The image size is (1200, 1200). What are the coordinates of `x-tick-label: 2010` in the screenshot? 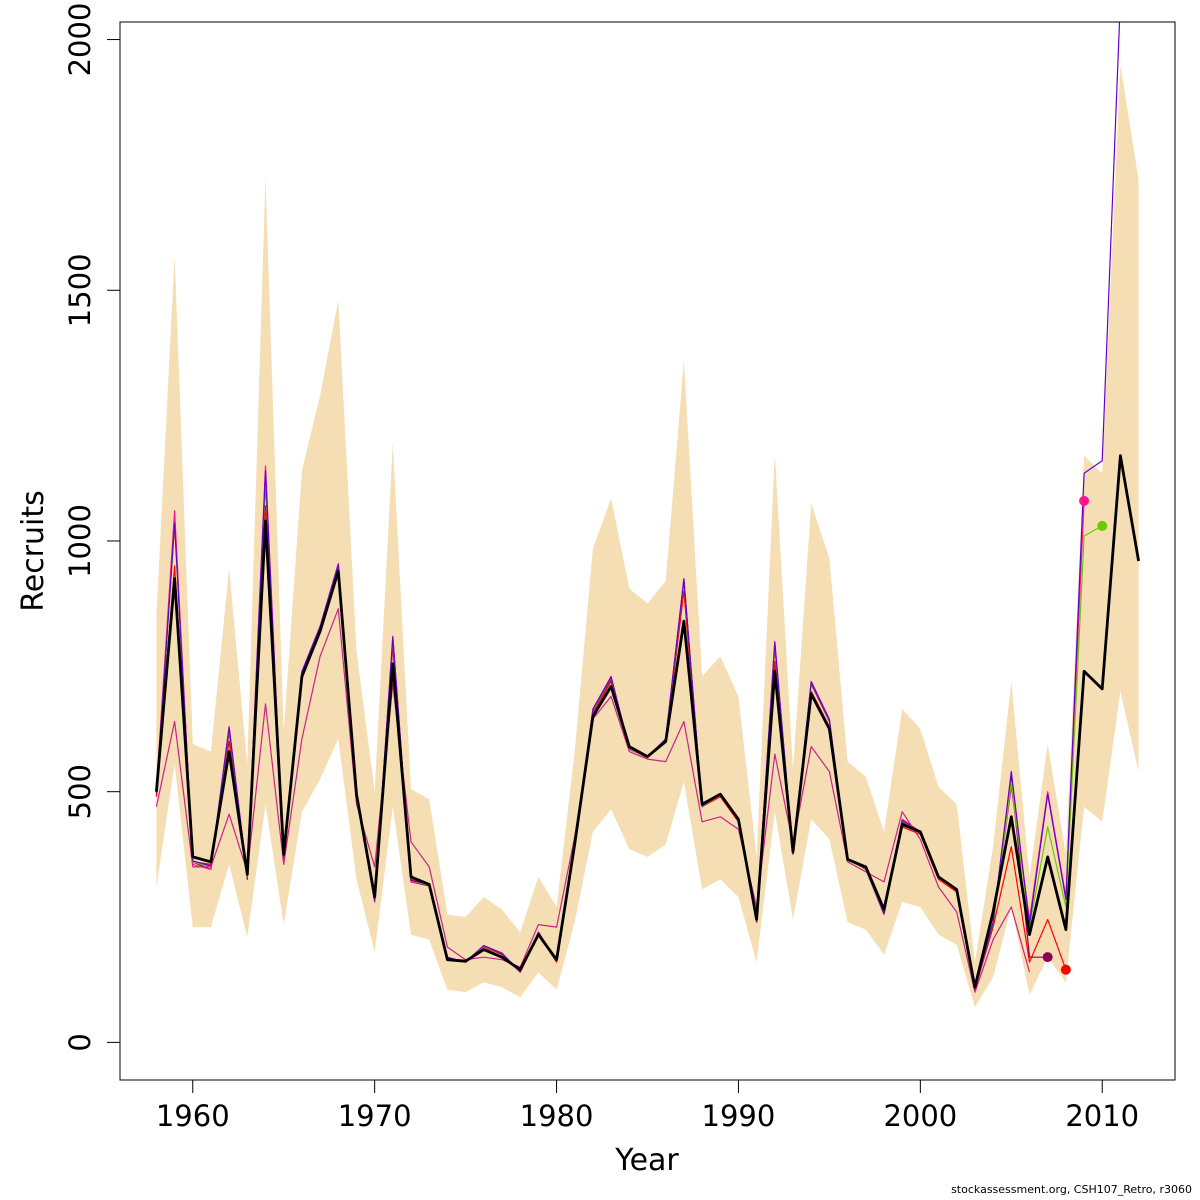 It's located at (1102, 1116).